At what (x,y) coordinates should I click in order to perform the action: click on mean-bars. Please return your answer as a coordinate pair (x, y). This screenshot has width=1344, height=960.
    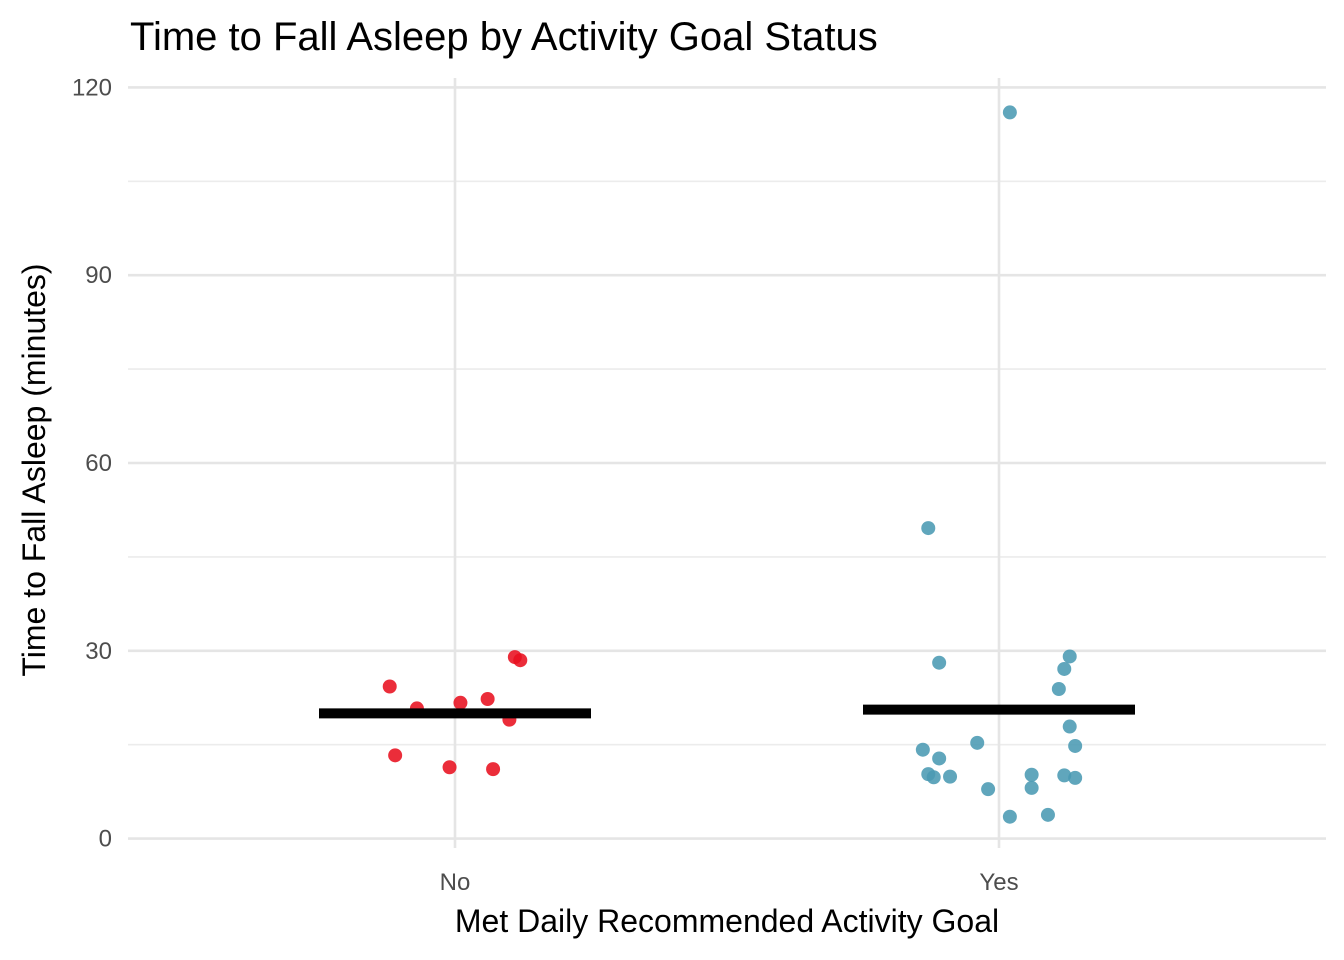
    Looking at the image, I should click on (727, 711).